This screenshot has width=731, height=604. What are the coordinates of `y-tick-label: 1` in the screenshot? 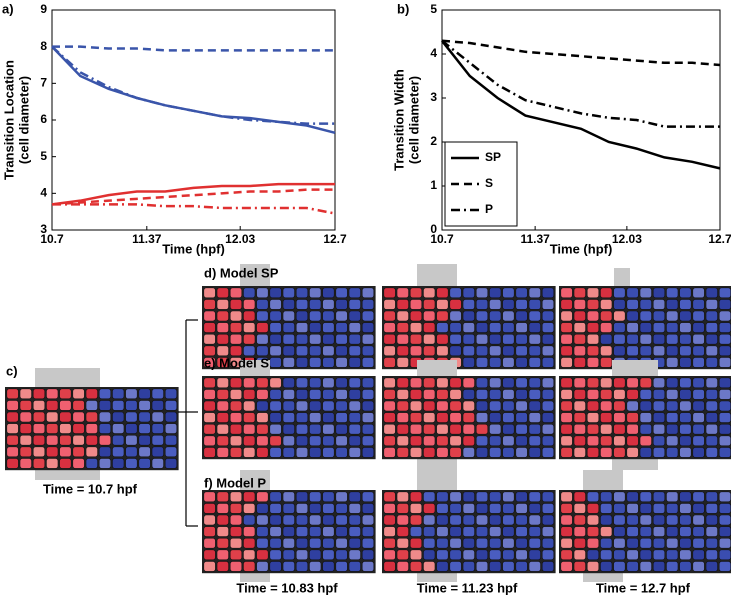 It's located at (433, 185).